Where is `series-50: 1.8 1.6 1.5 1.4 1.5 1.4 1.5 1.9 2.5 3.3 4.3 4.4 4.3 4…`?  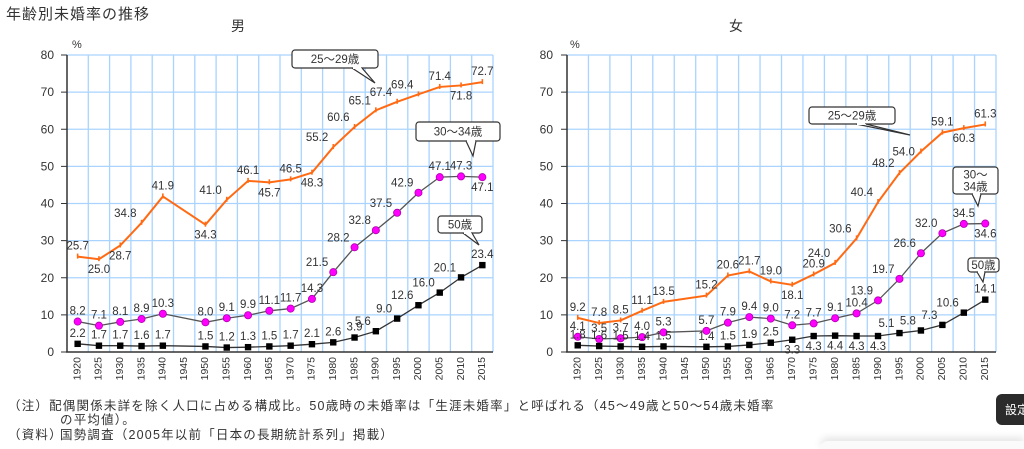 series-50: 1.8 1.6 1.5 1.4 1.5 1.4 1.5 1.9 2.5 3.3 4.3 4.4 4.3 4… is located at coordinates (783, 320).